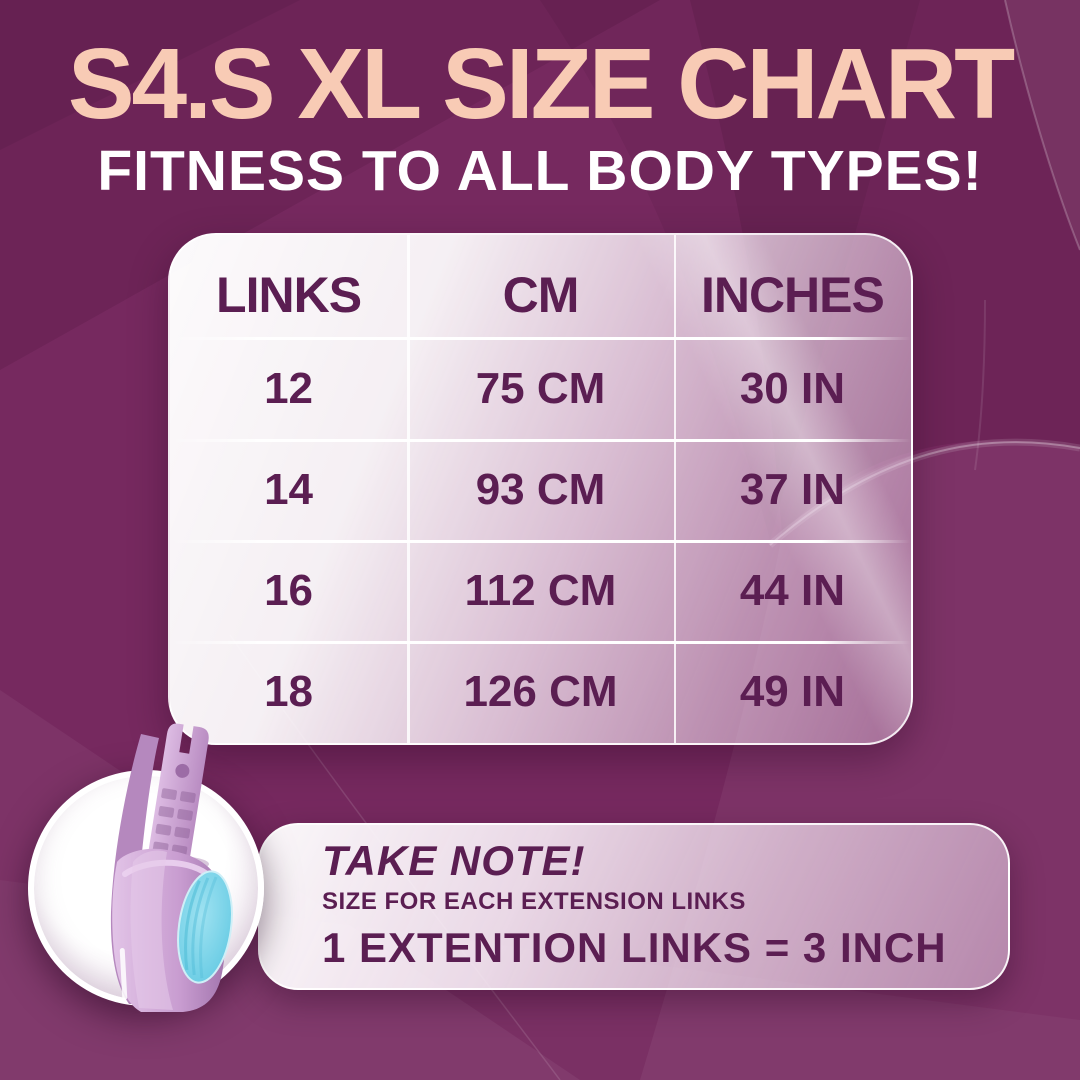 The height and width of the screenshot is (1080, 1080). What do you see at coordinates (182, 770) in the screenshot?
I see `clip-hole` at bounding box center [182, 770].